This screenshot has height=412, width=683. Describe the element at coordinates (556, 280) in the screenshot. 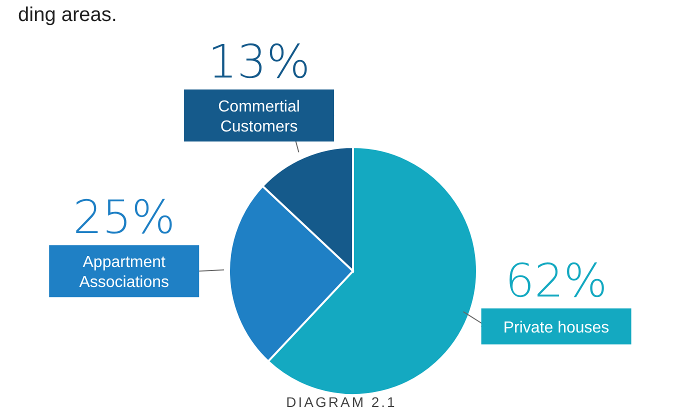

I see `data-label: 62%` at that location.